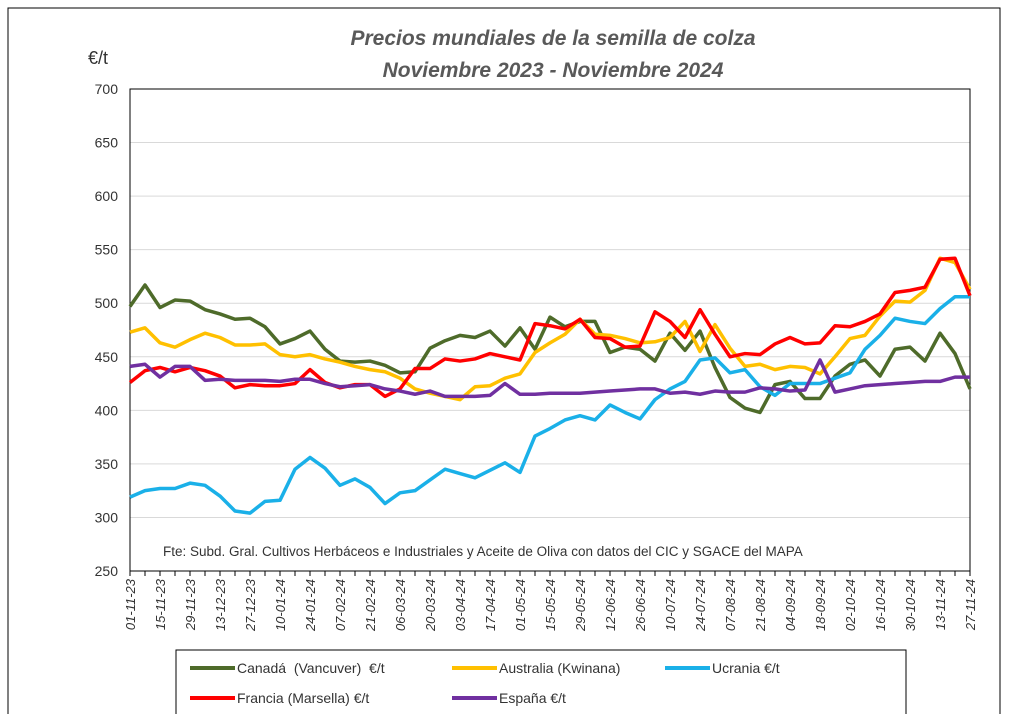  What do you see at coordinates (490, 605) in the screenshot?
I see `x-tick-label: 17-04-24` at bounding box center [490, 605].